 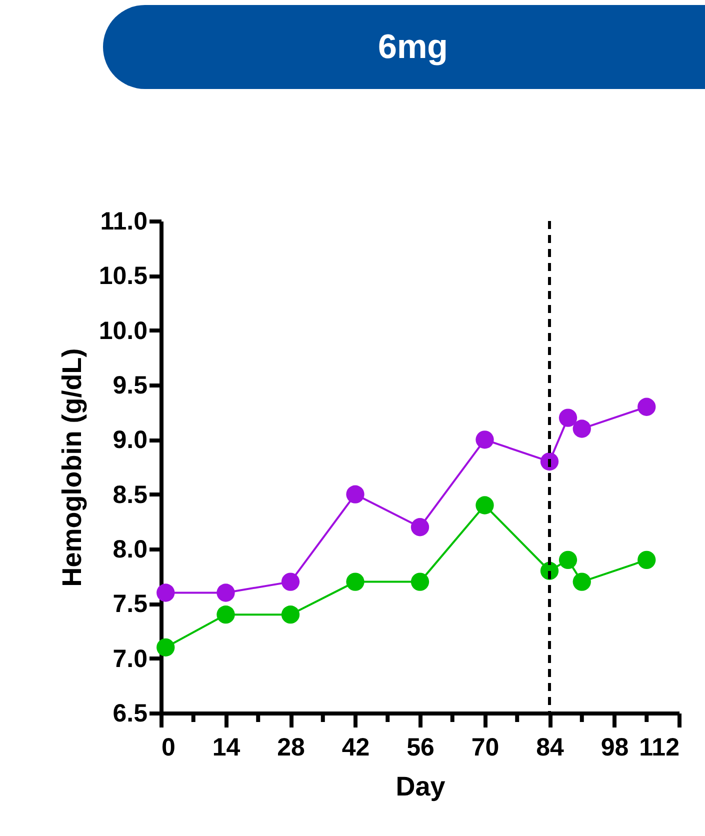 What do you see at coordinates (550, 748) in the screenshot?
I see `x-tick-label: 84` at bounding box center [550, 748].